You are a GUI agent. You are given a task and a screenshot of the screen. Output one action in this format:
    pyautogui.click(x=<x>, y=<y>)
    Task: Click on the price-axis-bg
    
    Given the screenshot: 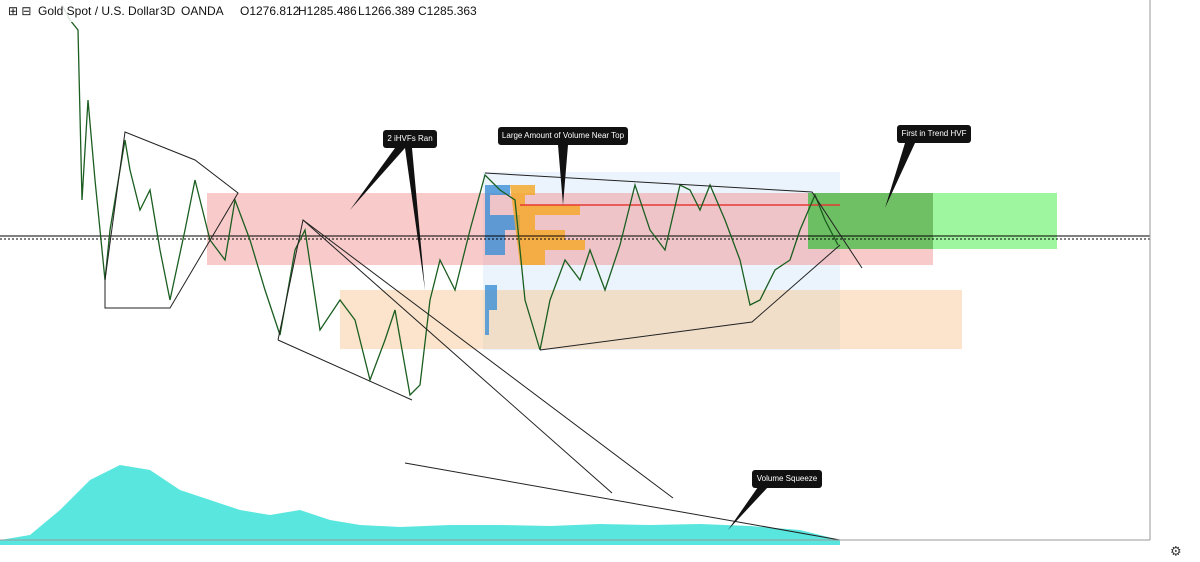 What is the action you would take?
    pyautogui.click(x=1175, y=281)
    